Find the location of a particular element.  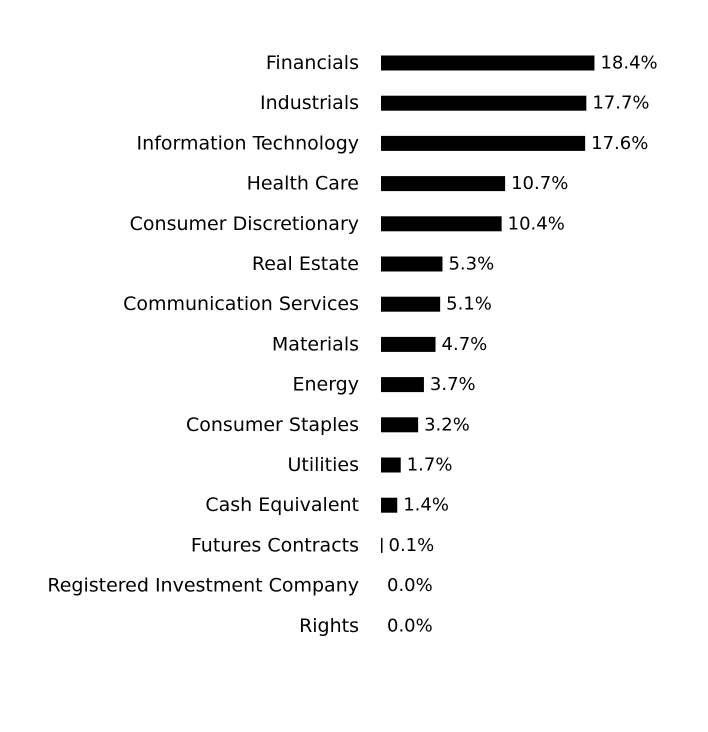

value-label-registered-investment-company: 0.0% is located at coordinates (410, 585).